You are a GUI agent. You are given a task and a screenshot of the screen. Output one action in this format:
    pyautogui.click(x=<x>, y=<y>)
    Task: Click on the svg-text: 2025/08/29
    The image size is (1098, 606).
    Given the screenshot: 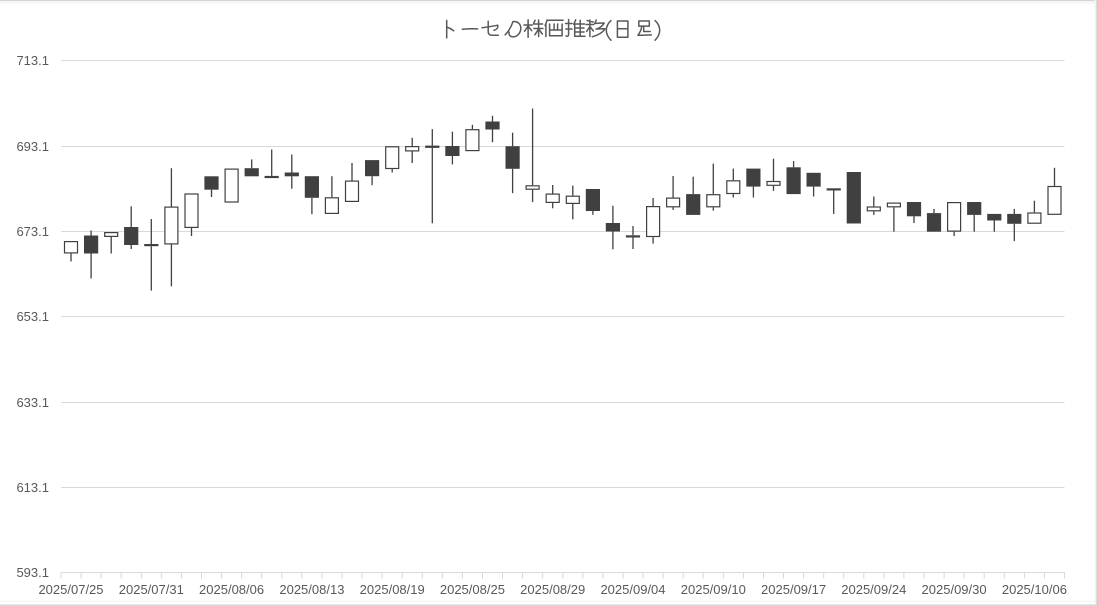 What is the action you would take?
    pyautogui.click(x=552, y=589)
    